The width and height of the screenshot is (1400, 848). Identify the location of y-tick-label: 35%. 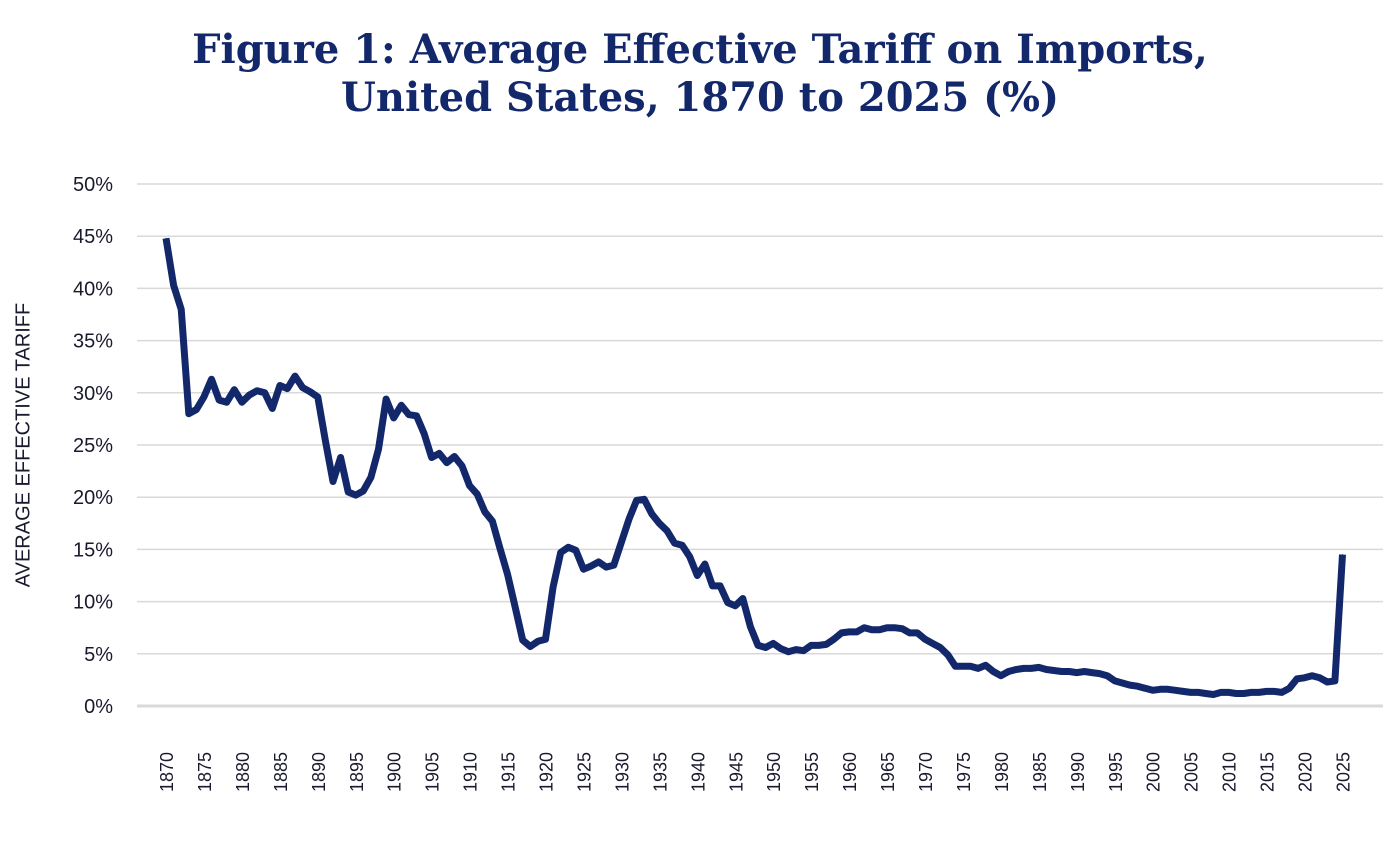
(93, 342).